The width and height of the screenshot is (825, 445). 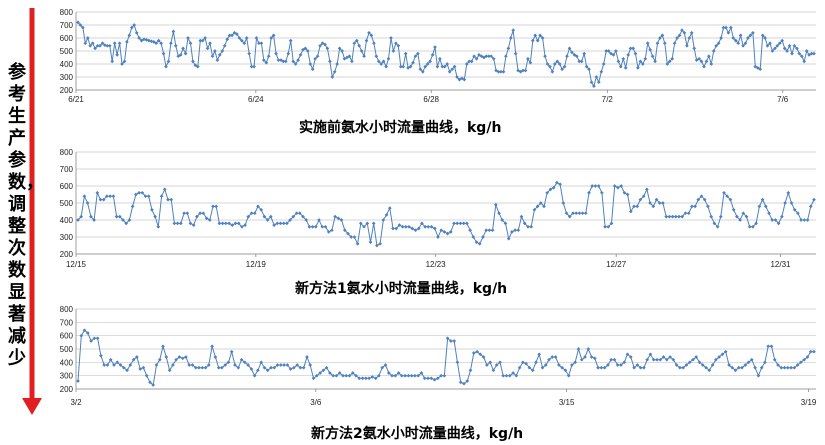 What do you see at coordinates (67, 186) in the screenshot?
I see `y-tick-label: 600` at bounding box center [67, 186].